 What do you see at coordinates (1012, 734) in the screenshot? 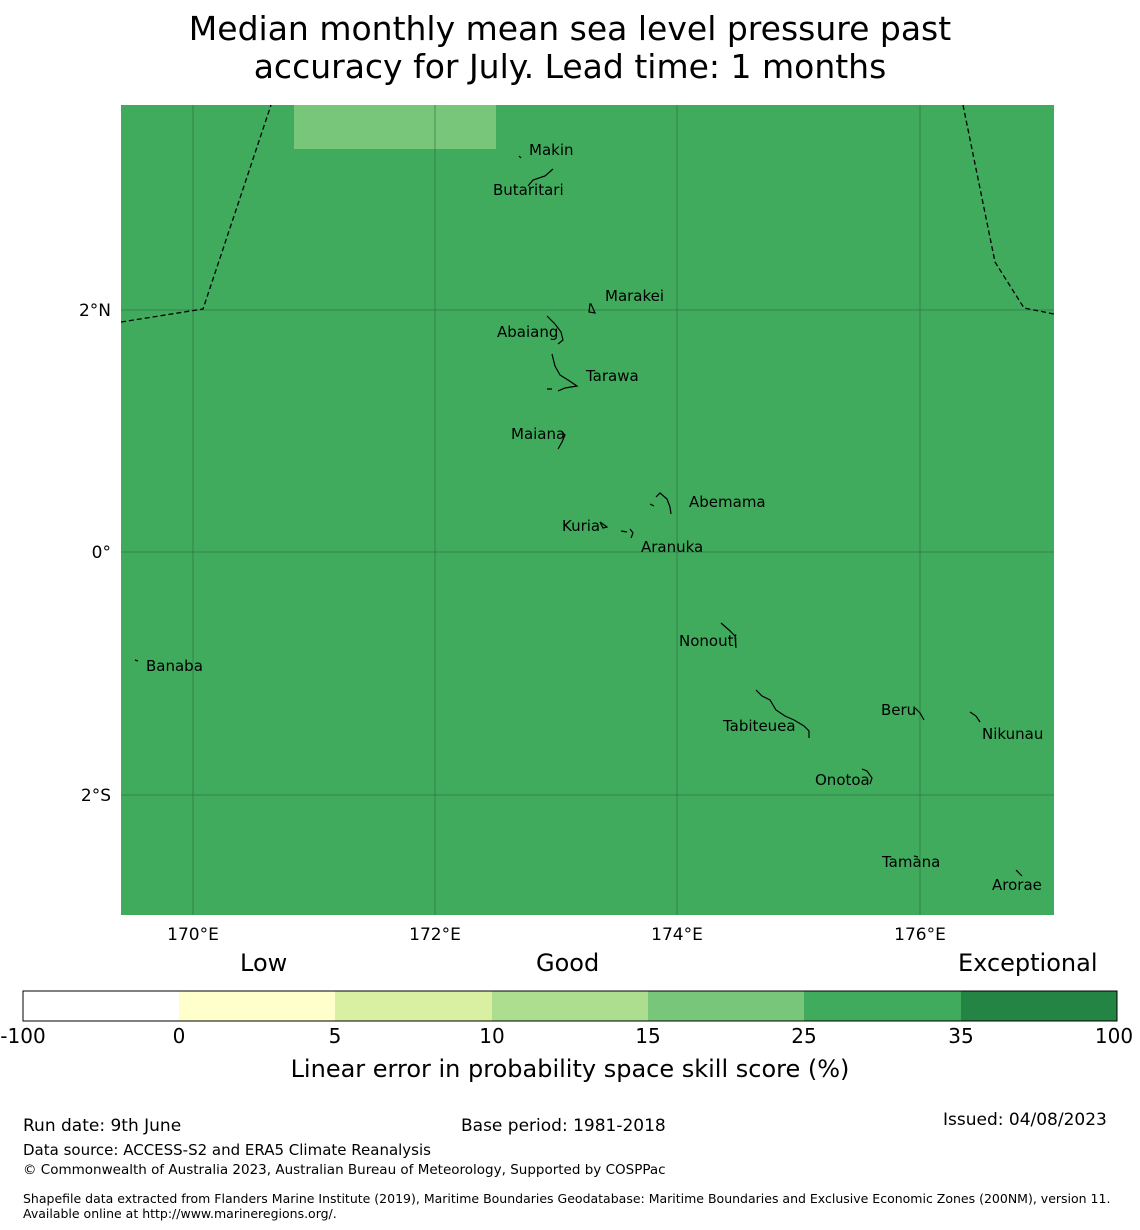
I see `island-label: Nikunau` at bounding box center [1012, 734].